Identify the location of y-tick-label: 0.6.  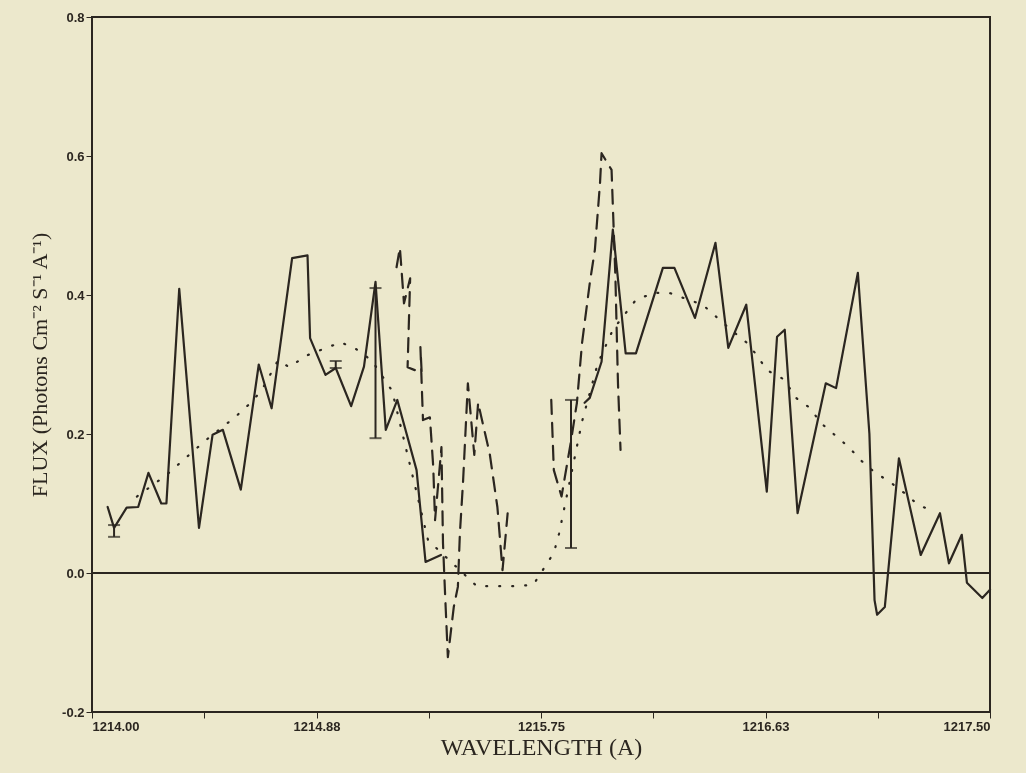
(75, 156).